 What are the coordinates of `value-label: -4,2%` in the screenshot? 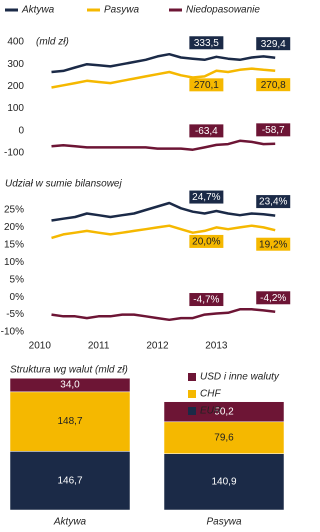 It's located at (273, 298).